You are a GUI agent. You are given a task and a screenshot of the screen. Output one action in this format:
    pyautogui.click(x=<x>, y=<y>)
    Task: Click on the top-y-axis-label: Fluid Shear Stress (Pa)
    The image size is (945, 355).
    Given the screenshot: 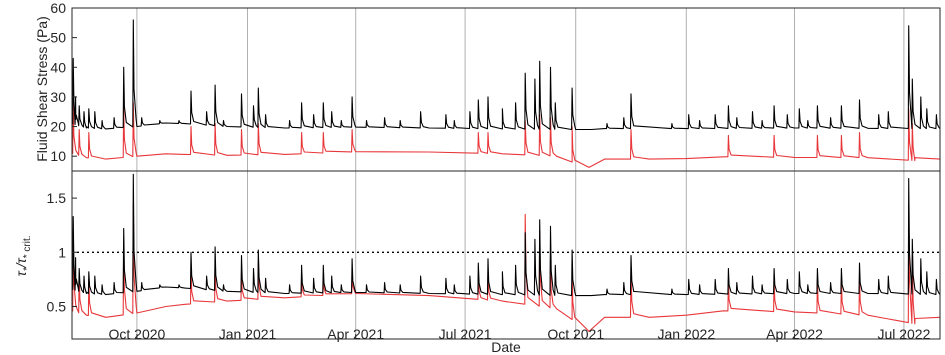 What is the action you would take?
    pyautogui.click(x=42, y=89)
    